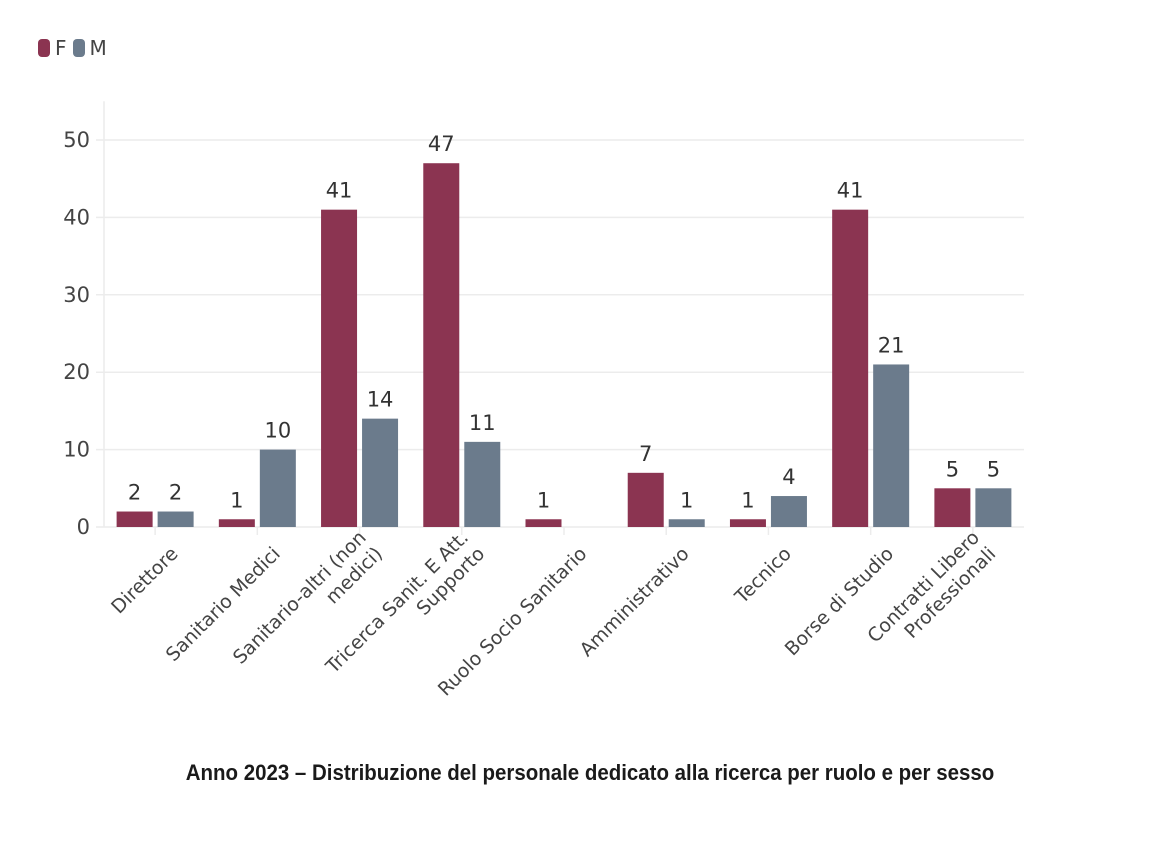 The width and height of the screenshot is (1155, 859). Describe the element at coordinates (76, 140) in the screenshot. I see `y-tick-label: 50` at that location.